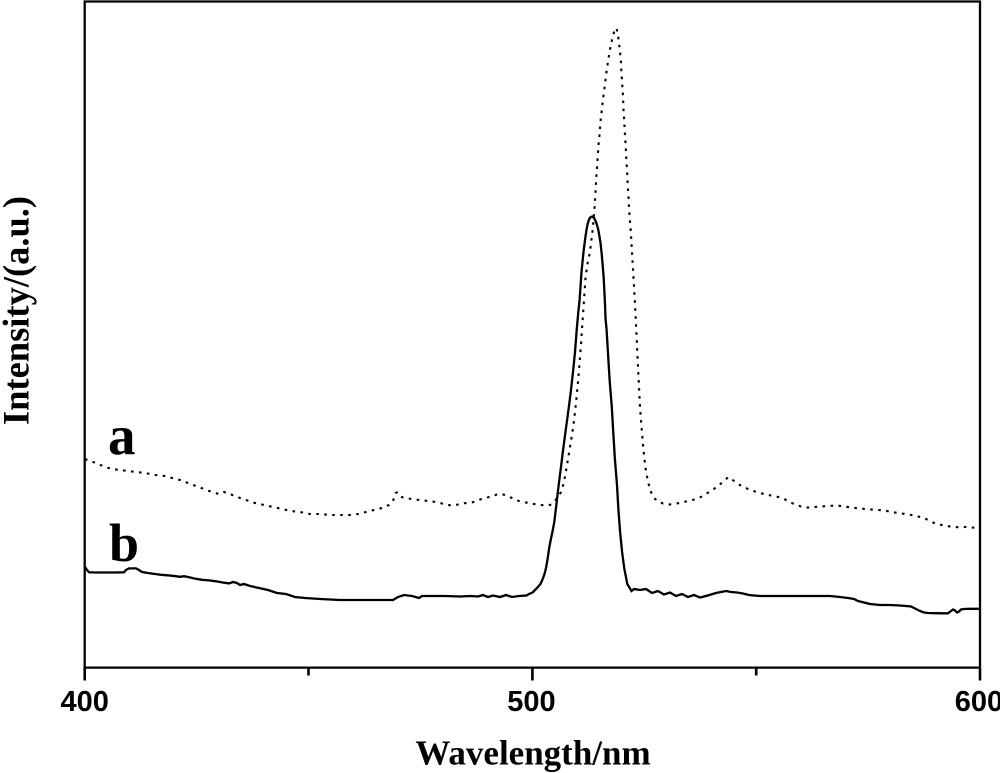 Image resolution: width=1000 pixels, height=773 pixels. Describe the element at coordinates (85, 702) in the screenshot. I see `svg-text: 400` at that location.